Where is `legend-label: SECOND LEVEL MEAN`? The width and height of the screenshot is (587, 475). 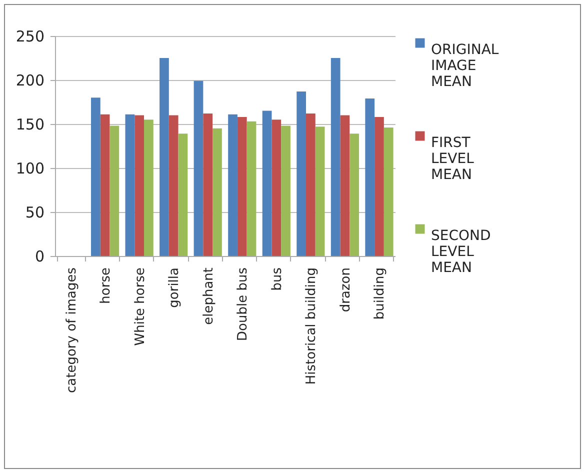
legend-label: SECOND LEVEL MEAN is located at coordinates (461, 252).